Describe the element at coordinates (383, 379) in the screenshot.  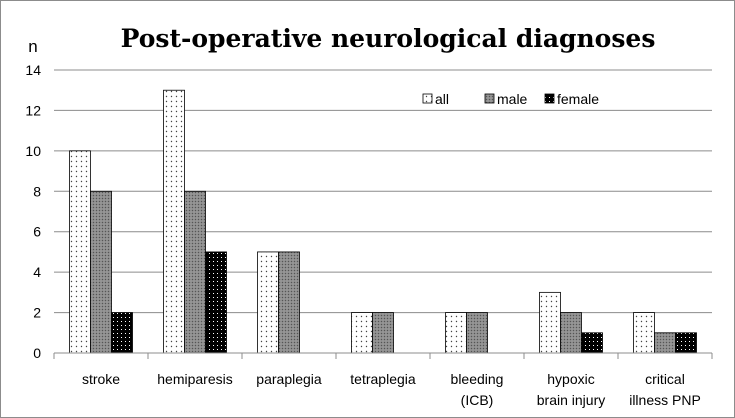
I see `x-category-label: tetraplegia` at that location.